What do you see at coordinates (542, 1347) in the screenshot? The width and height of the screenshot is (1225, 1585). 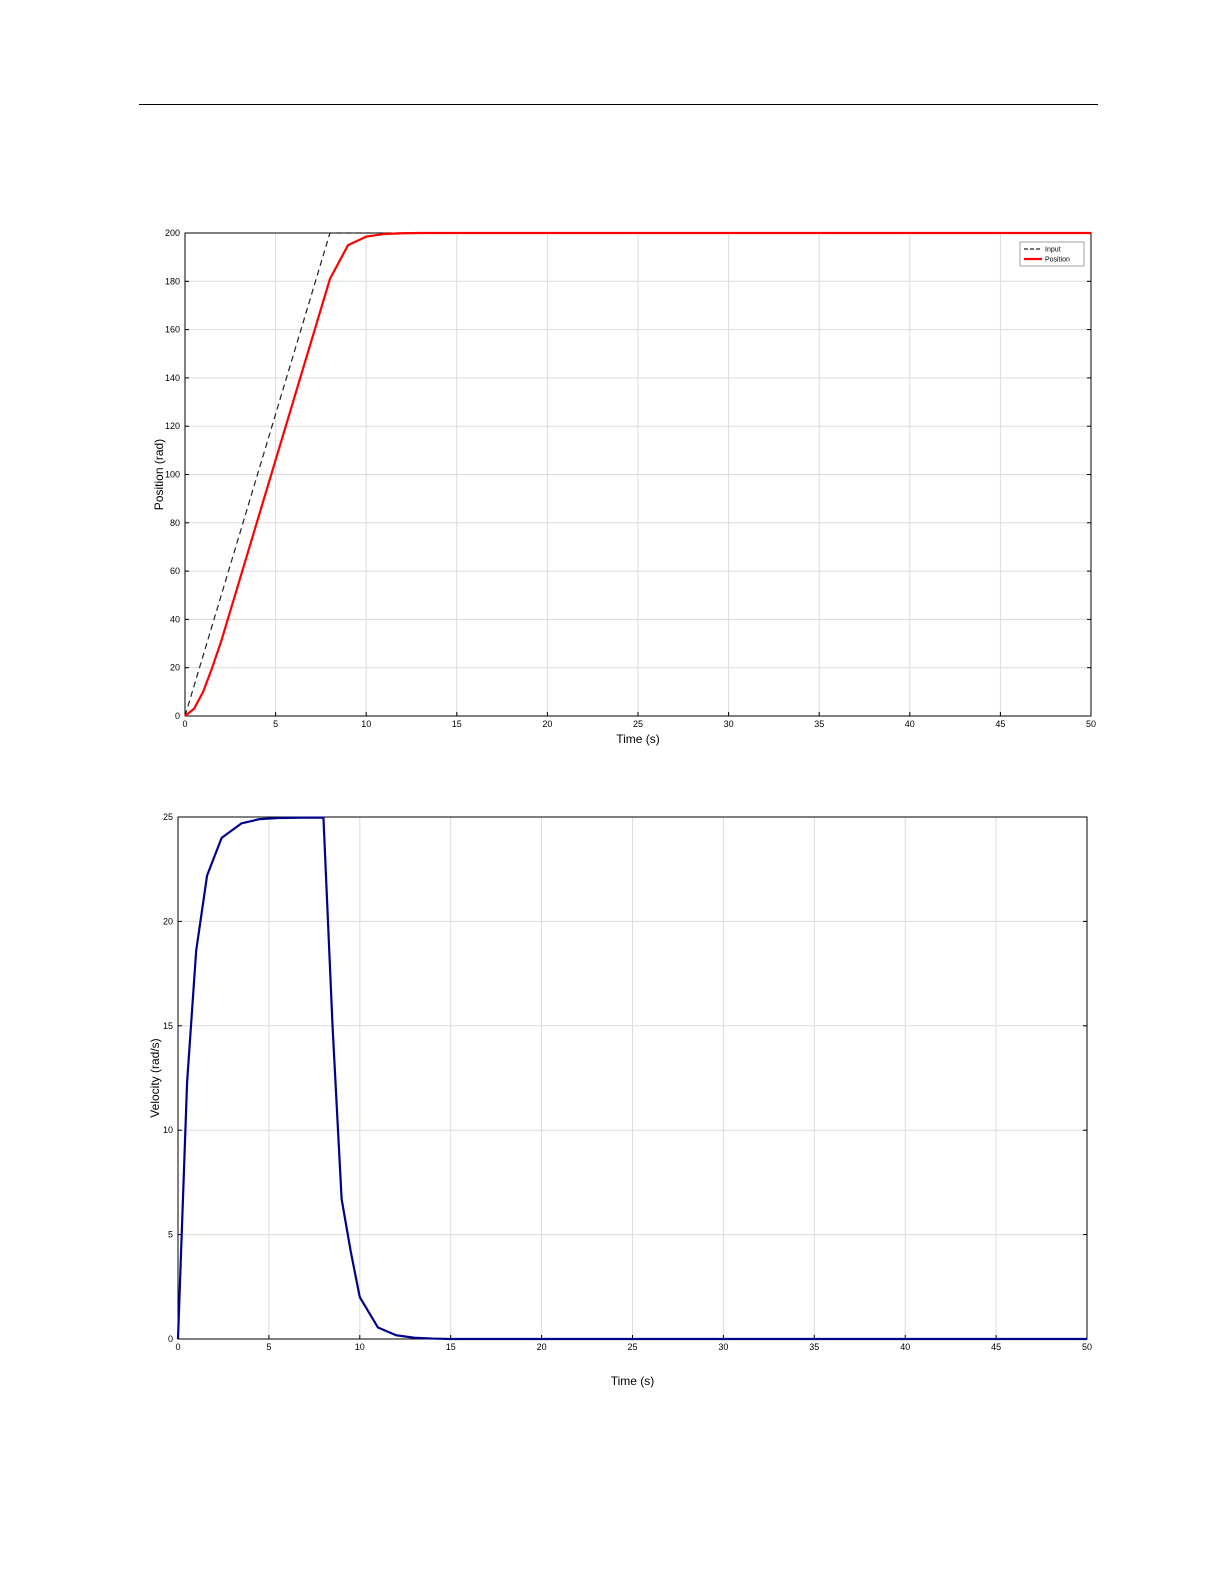 I see `velocity-x-tick-label: 20` at bounding box center [542, 1347].